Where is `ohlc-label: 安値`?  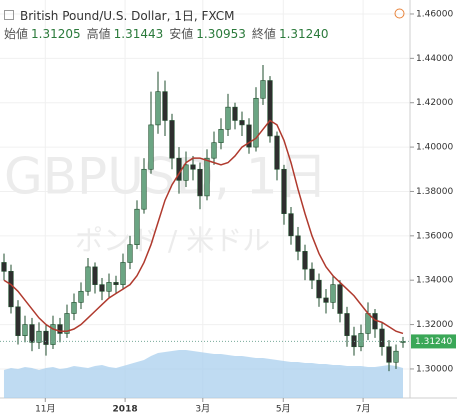 ohlc-label: 安値 is located at coordinates (181, 34).